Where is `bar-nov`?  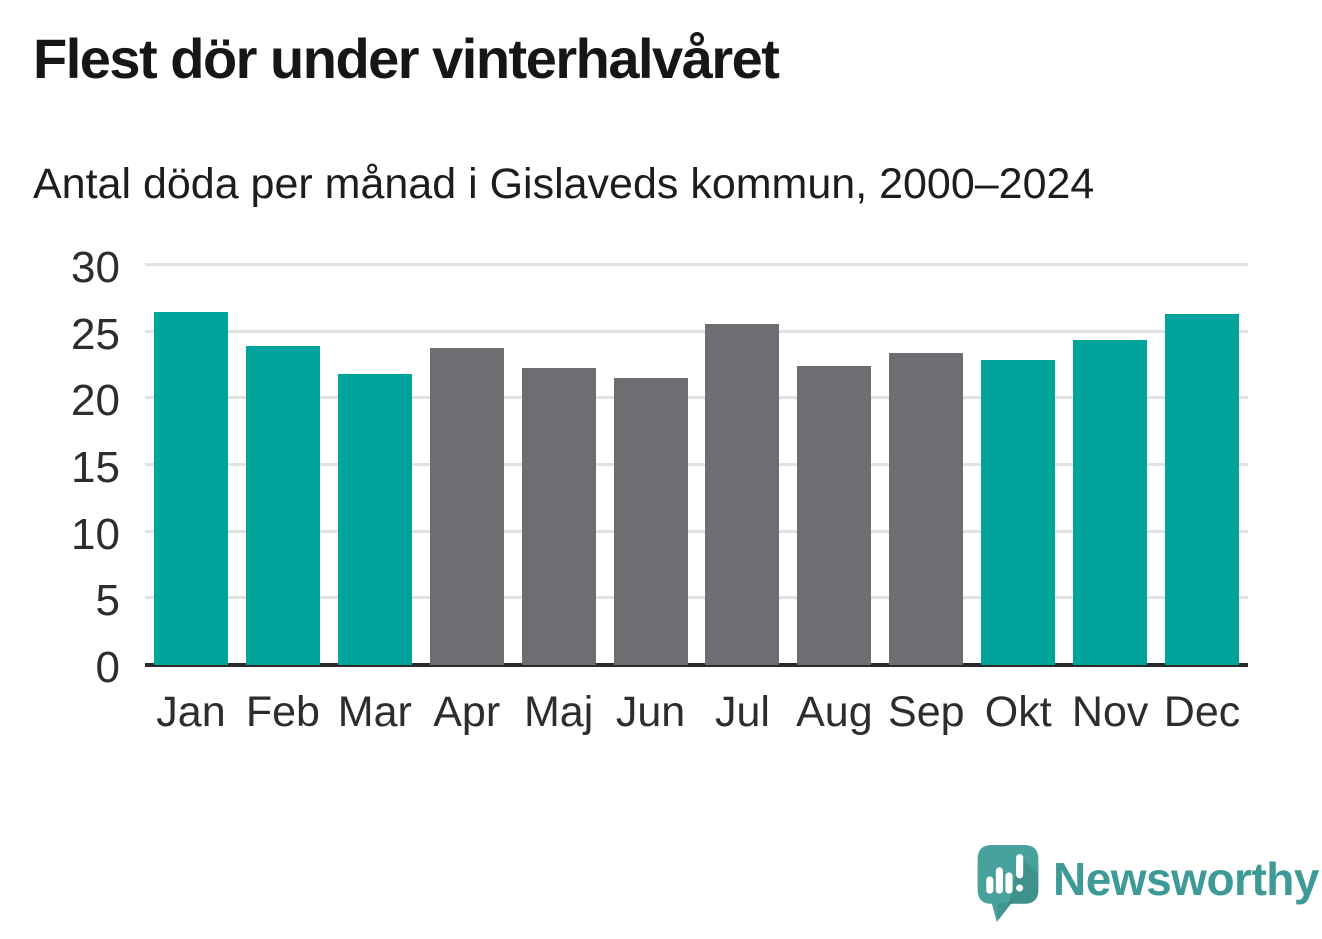
bar-nov is located at coordinates (1110, 502).